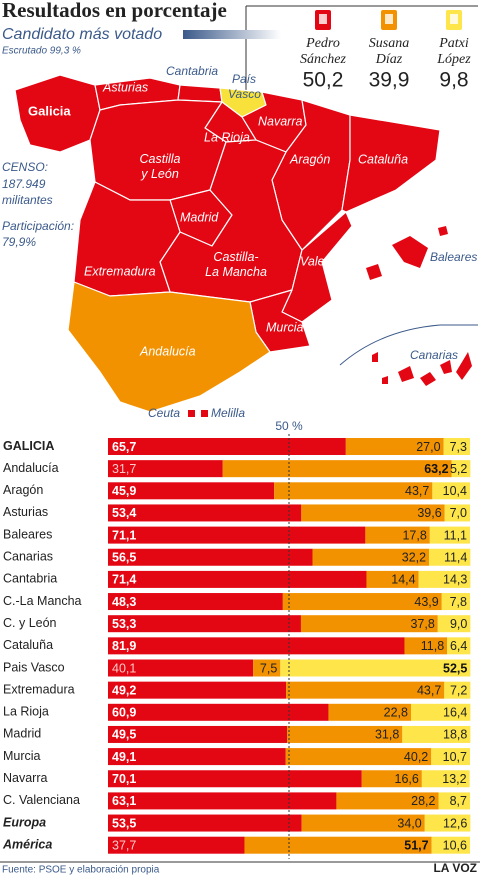 This screenshot has width=480, height=877. Describe the element at coordinates (322, 43) in the screenshot. I see `candidate-name: Pedro` at that location.